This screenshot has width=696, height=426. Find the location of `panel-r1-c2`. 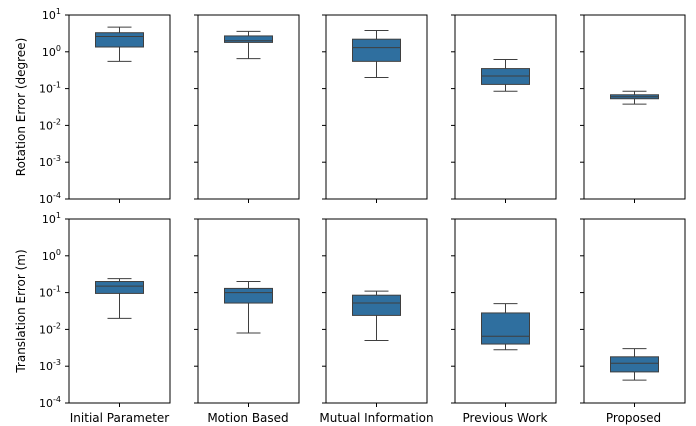

panel-r1-c2 is located at coordinates (375, 312).